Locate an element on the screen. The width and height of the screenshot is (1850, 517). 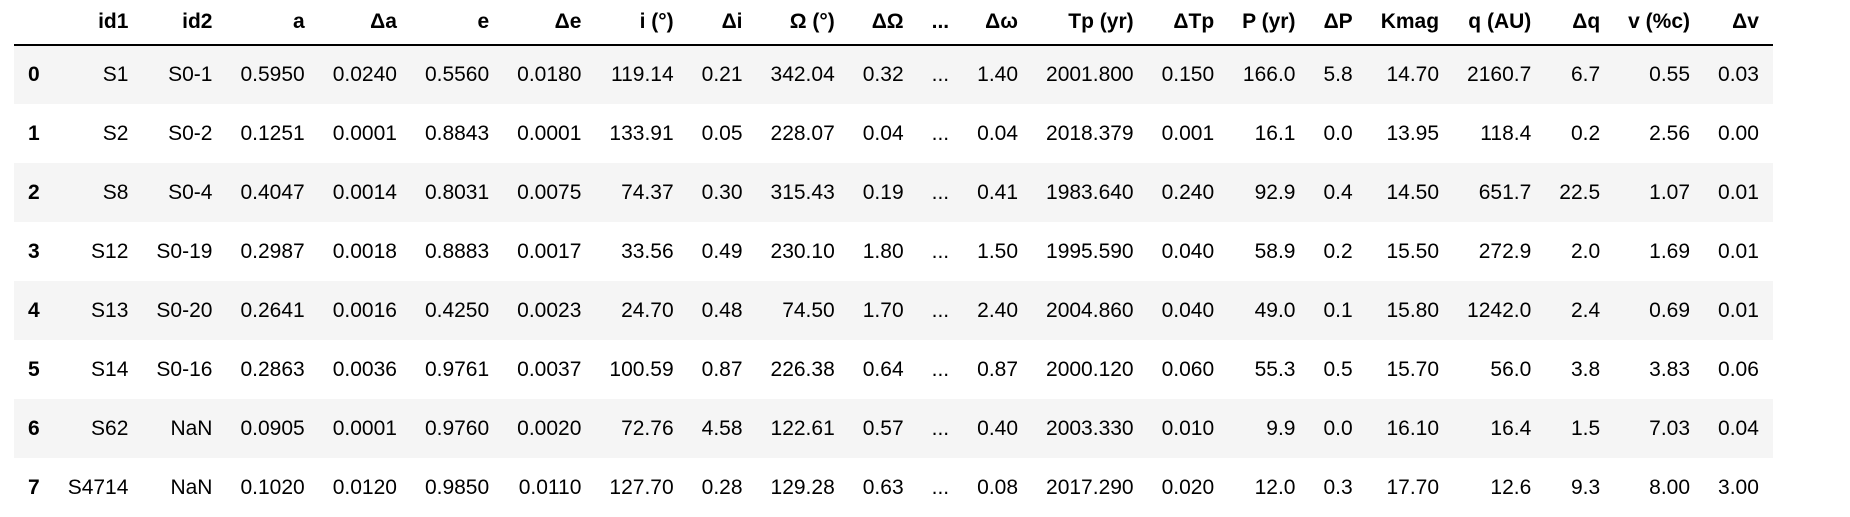
table-cell: 9.3 is located at coordinates (1585, 487).